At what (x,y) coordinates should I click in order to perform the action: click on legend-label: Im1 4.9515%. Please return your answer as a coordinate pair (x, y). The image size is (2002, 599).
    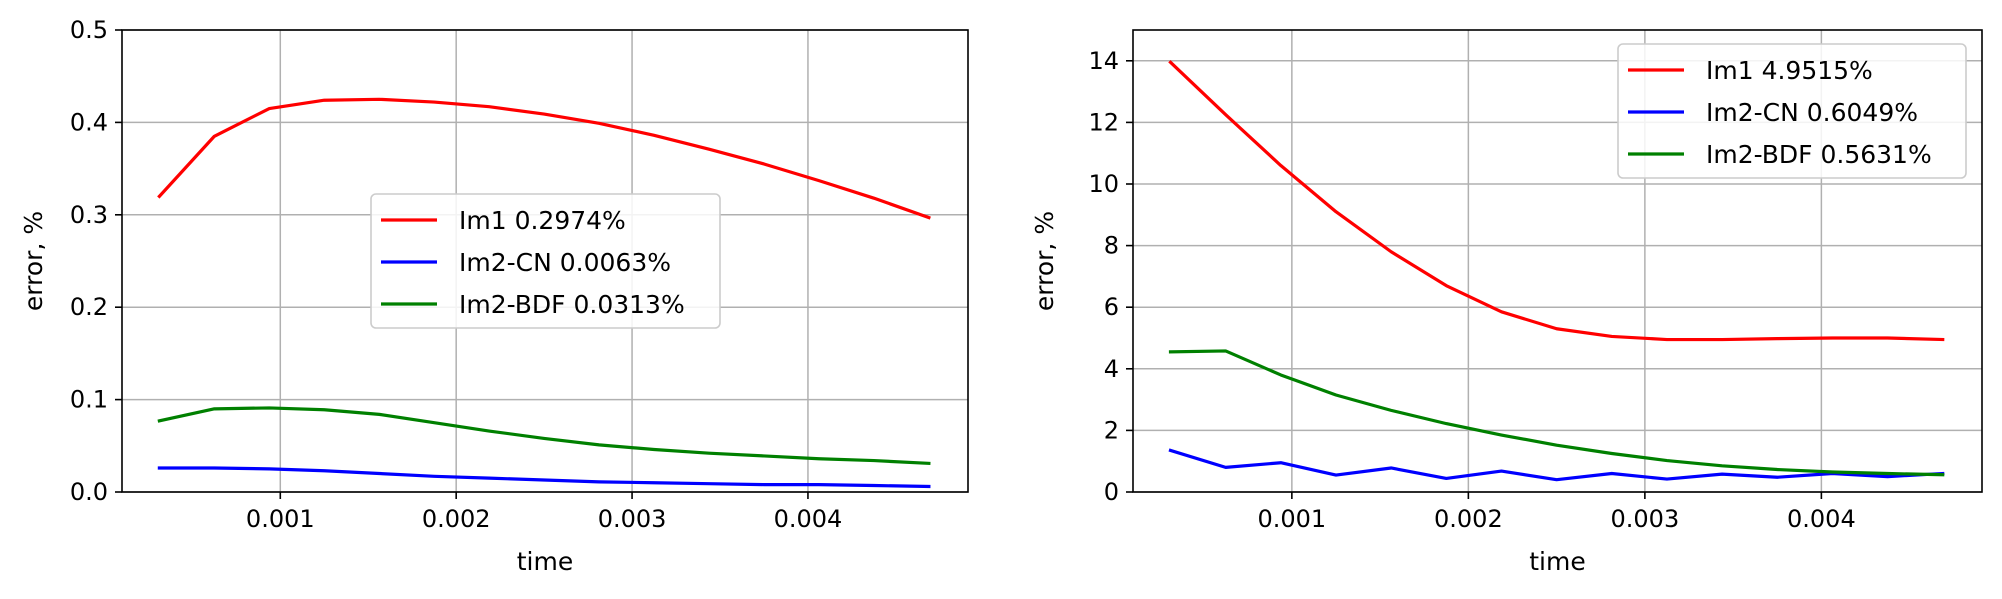
    Looking at the image, I should click on (1789, 70).